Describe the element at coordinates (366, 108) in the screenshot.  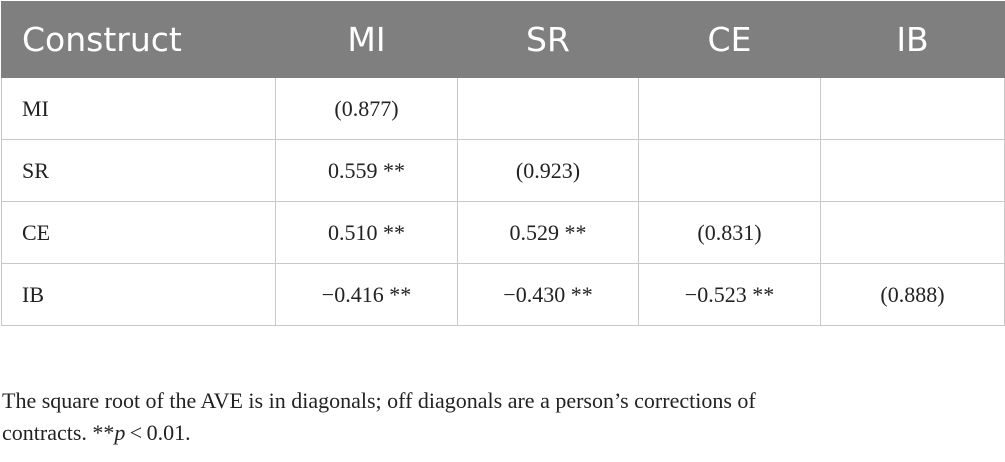
I see `cell-mi-mi: (0.877)` at that location.